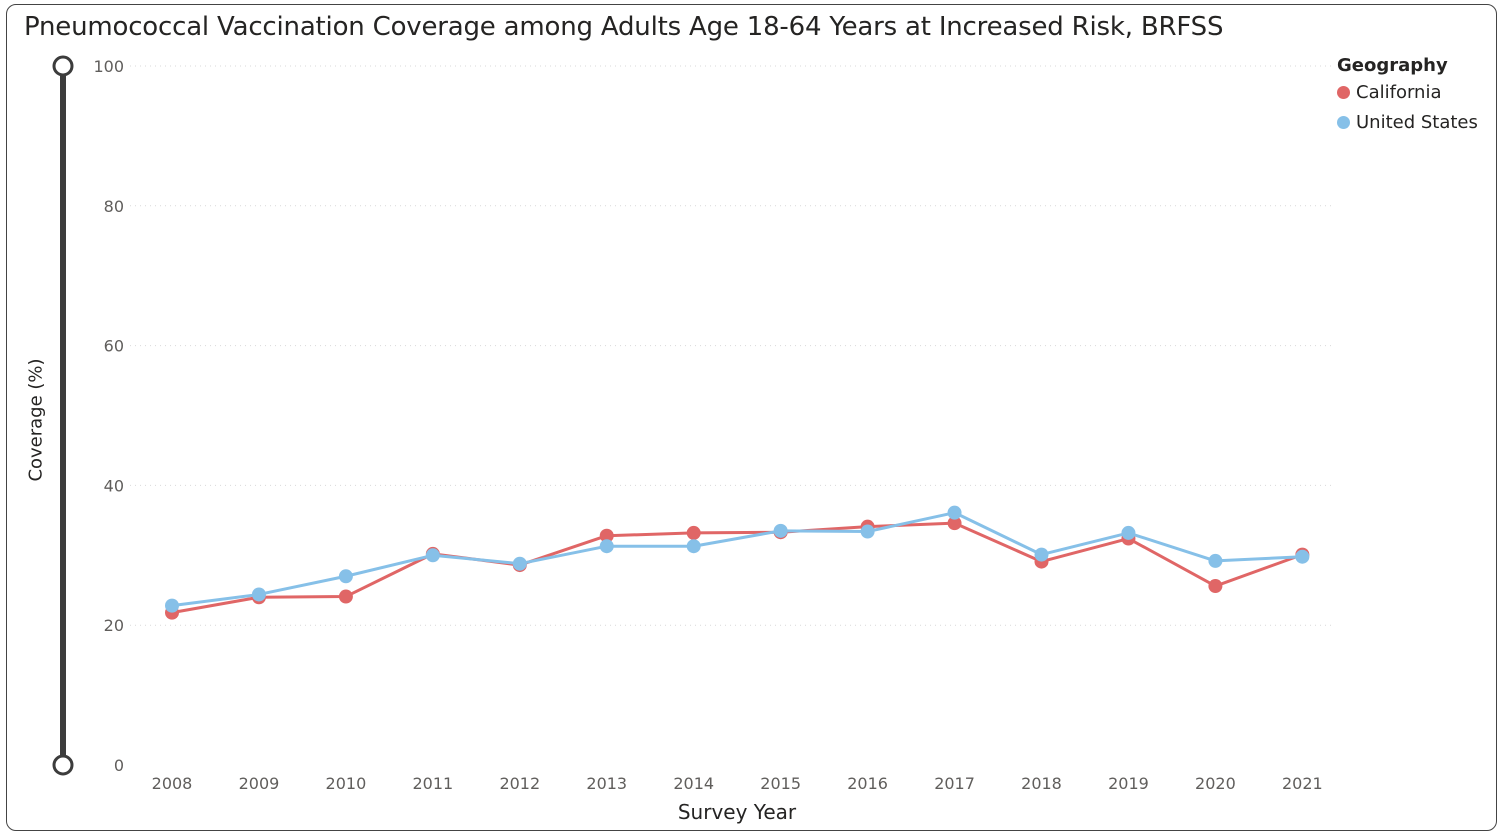 This screenshot has height=835, width=1499. I want to click on series-california, so click(737, 568).